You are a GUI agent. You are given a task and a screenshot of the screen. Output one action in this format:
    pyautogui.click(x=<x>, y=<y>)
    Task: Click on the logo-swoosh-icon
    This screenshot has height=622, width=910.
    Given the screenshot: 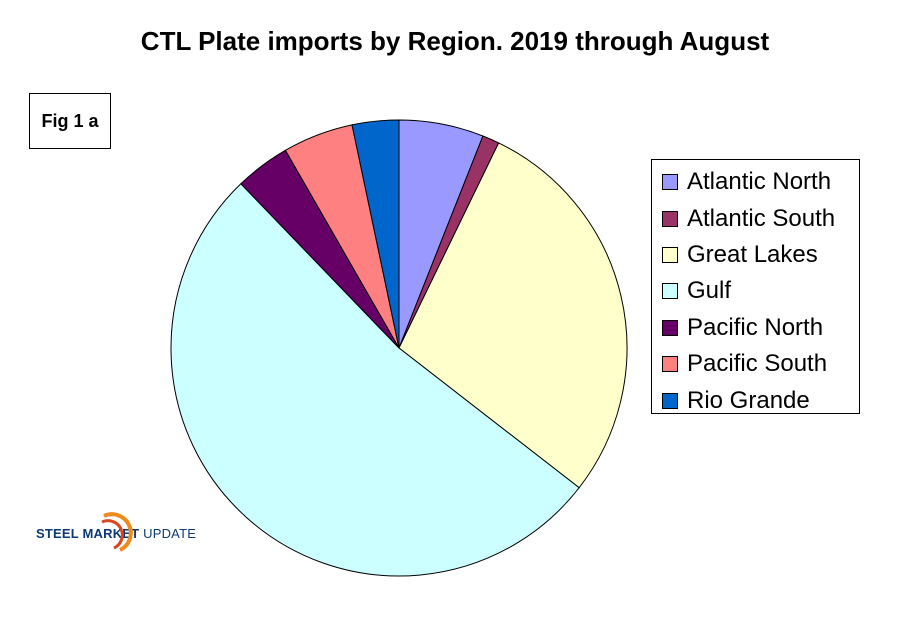 What is the action you would take?
    pyautogui.click(x=117, y=532)
    